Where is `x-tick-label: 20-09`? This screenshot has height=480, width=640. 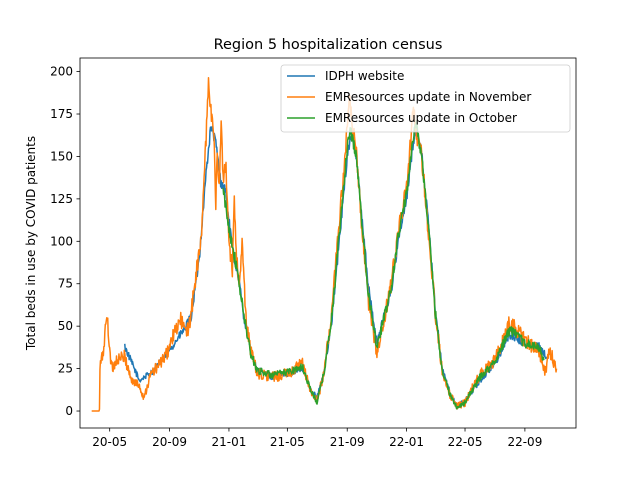
x-tick-label: 20-09 is located at coordinates (169, 442).